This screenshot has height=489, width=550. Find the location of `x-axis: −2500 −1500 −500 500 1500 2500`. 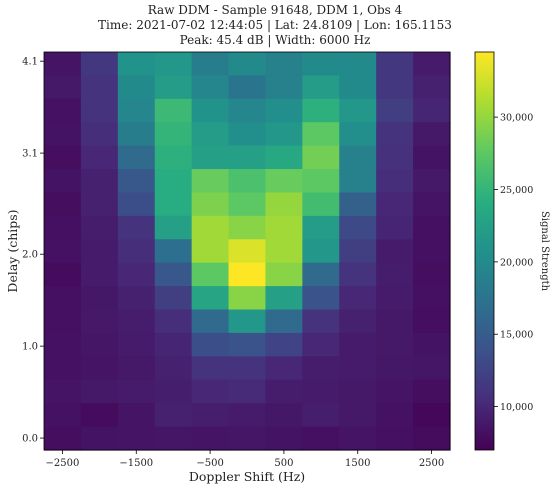

x-axis: −2500 −1500 −500 500 1500 2500 is located at coordinates (245, 459).